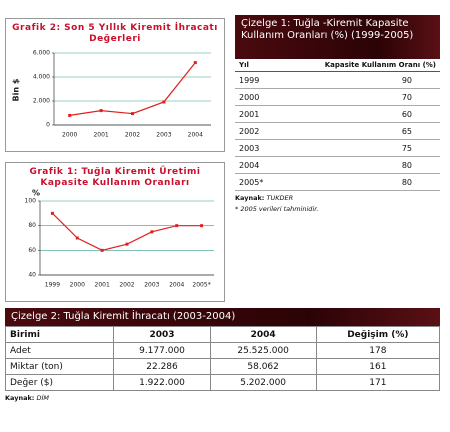 Image resolution: width=450 pixels, height=432 pixels. What do you see at coordinates (162, 334) in the screenshot?
I see `header-cell: 2003` at bounding box center [162, 334].